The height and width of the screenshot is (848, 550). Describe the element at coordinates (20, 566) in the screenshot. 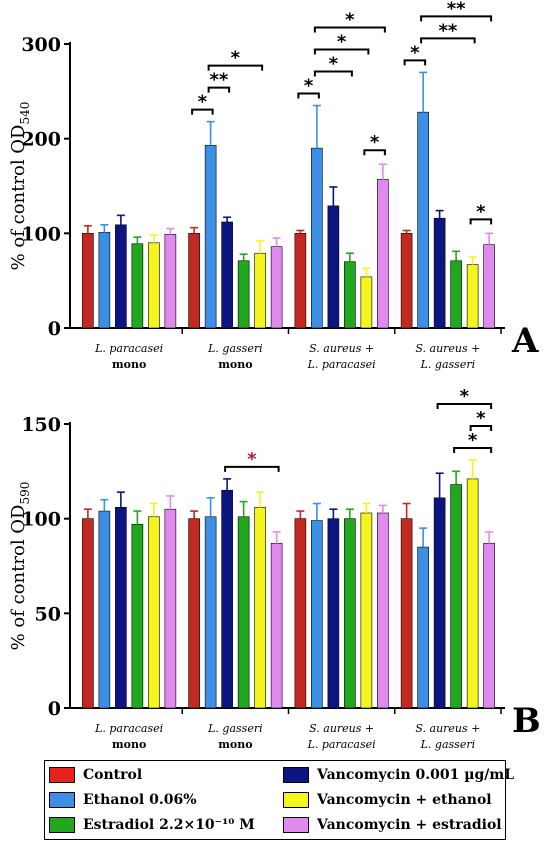

I see `y-axis-label: % of control OD590` at that location.